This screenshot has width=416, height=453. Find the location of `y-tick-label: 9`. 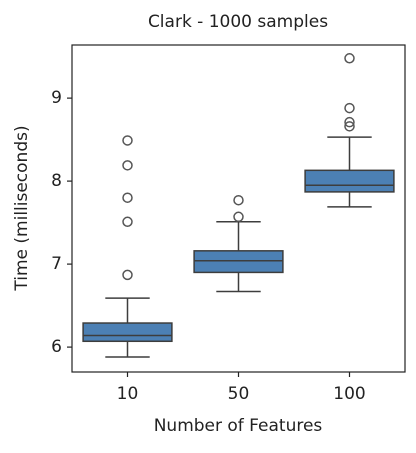

y-tick-label: 9 is located at coordinates (56, 98).